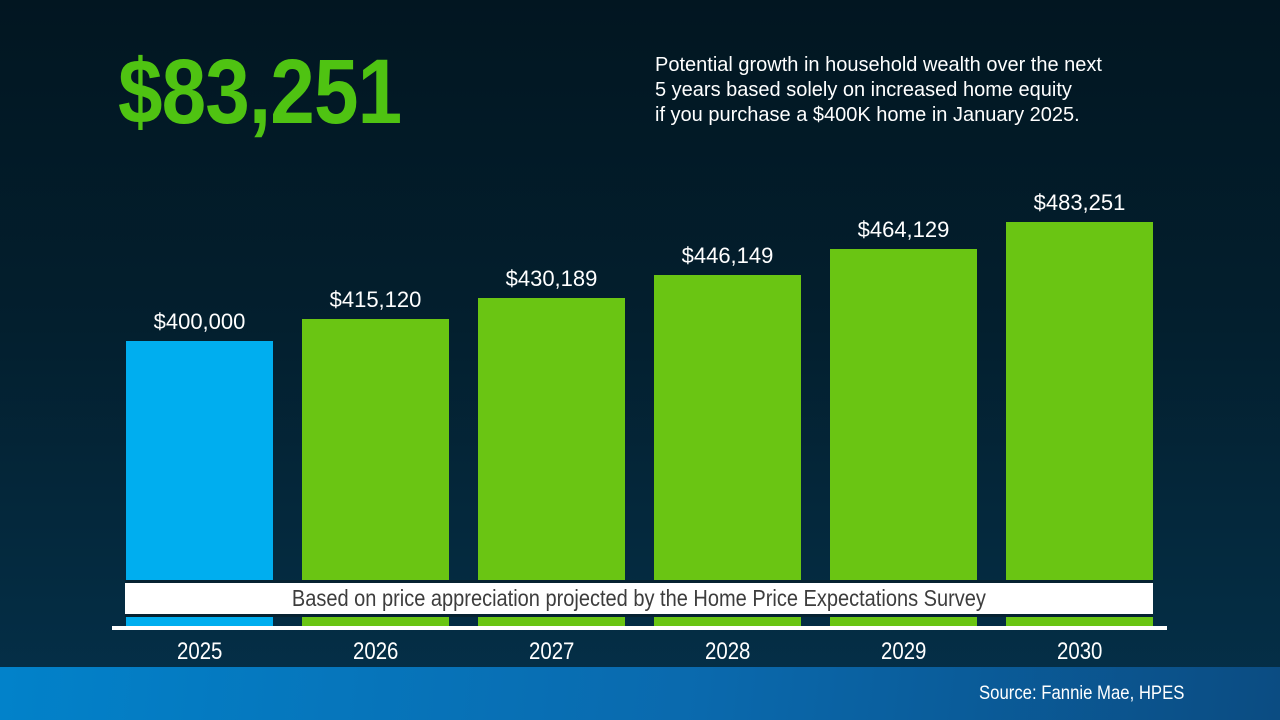  What do you see at coordinates (375, 299) in the screenshot?
I see `bar-value-label-2026: $415,120` at bounding box center [375, 299].